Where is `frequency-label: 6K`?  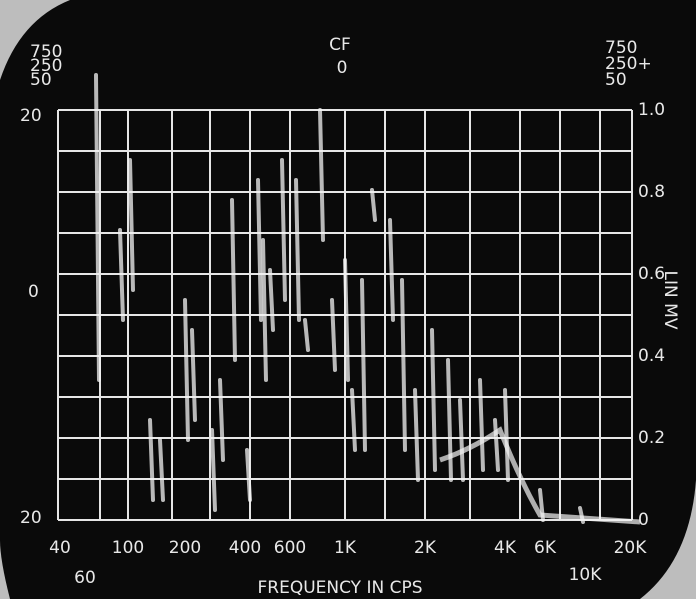
frequency-label: 6K is located at coordinates (545, 548).